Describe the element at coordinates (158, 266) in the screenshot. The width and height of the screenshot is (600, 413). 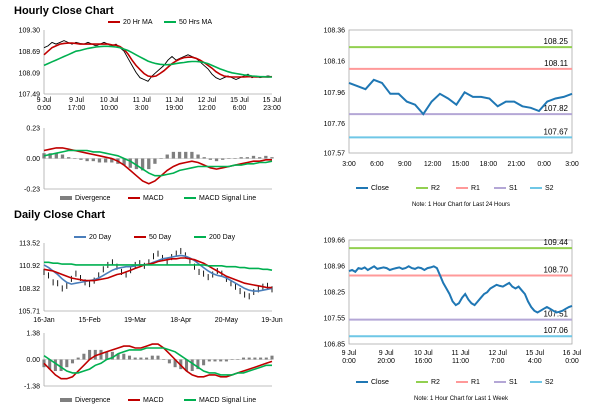
I see `daily-price-200-day-line` at that location.